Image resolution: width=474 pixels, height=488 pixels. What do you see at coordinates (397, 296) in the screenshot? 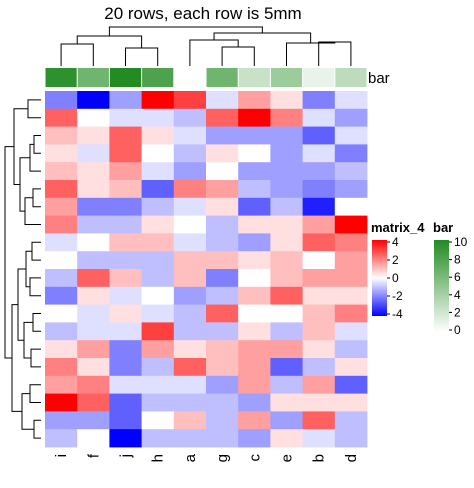
I see `legend-tick-label: -2` at bounding box center [397, 296].